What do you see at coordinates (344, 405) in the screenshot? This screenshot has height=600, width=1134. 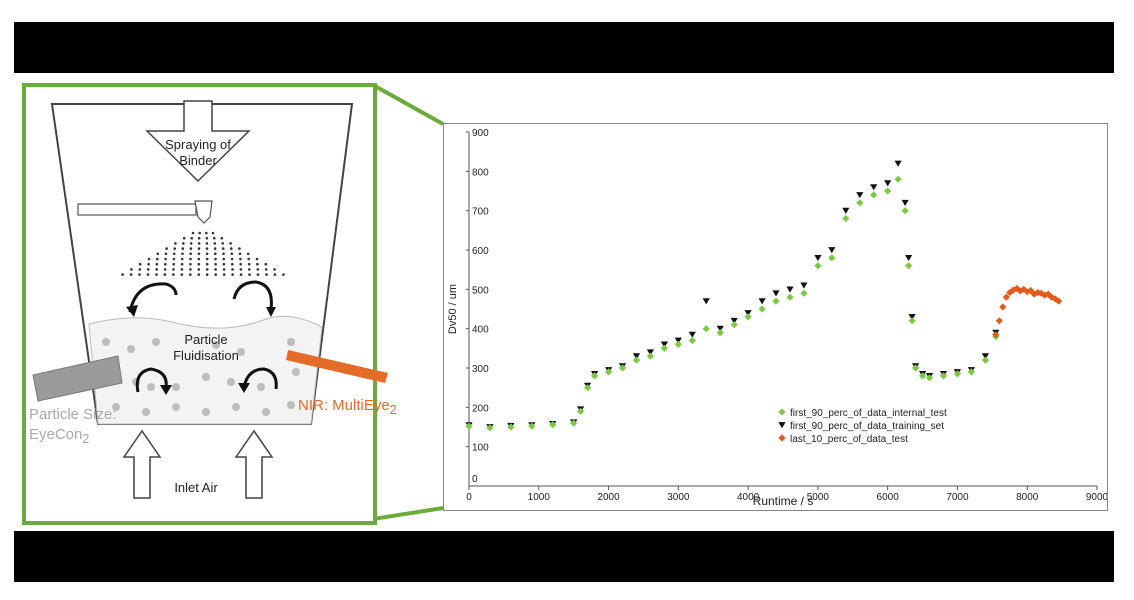 I see `nir-label-text: NIR: MultiEye` at bounding box center [344, 405].